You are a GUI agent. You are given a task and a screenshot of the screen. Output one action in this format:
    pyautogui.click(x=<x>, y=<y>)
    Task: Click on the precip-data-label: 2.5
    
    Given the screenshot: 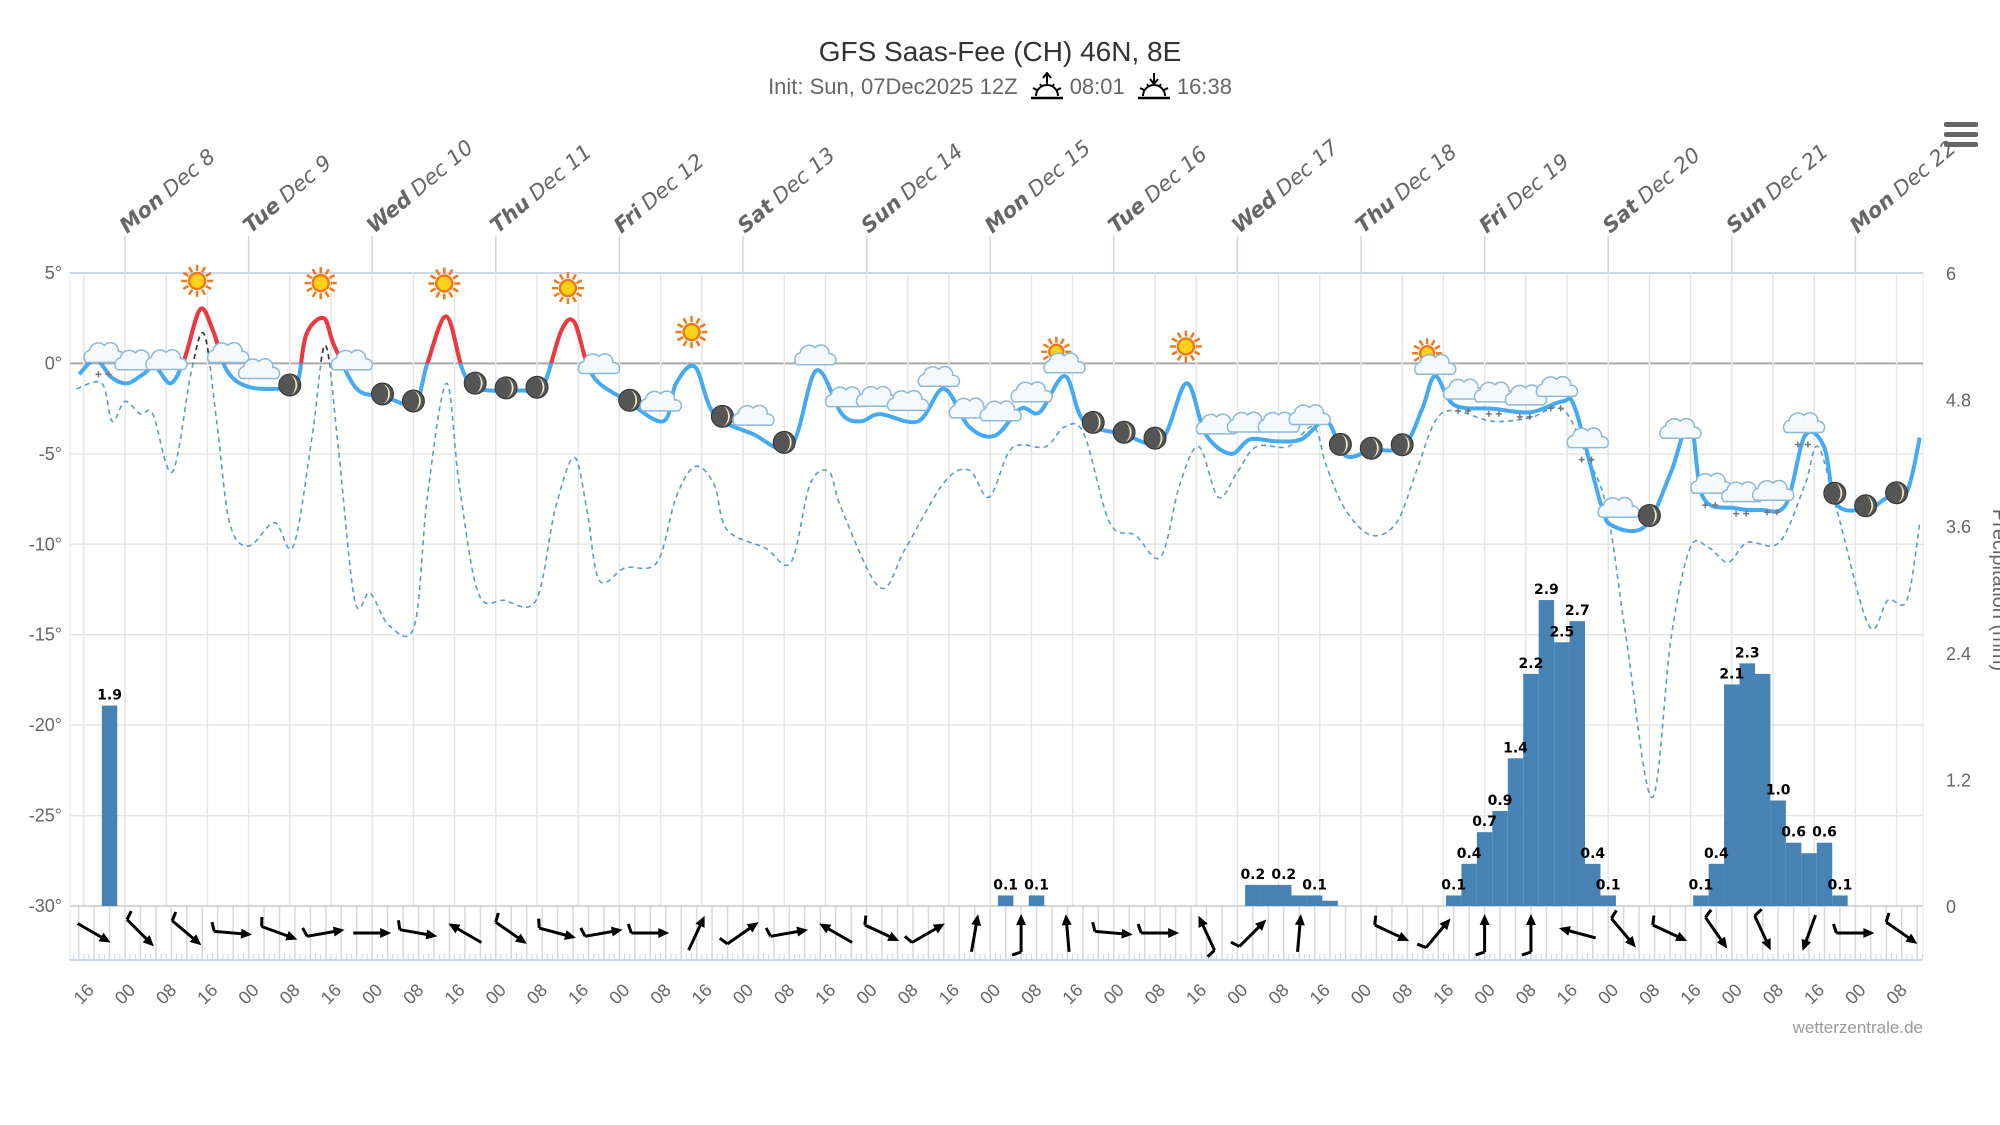 What is the action you would take?
    pyautogui.click(x=1561, y=632)
    